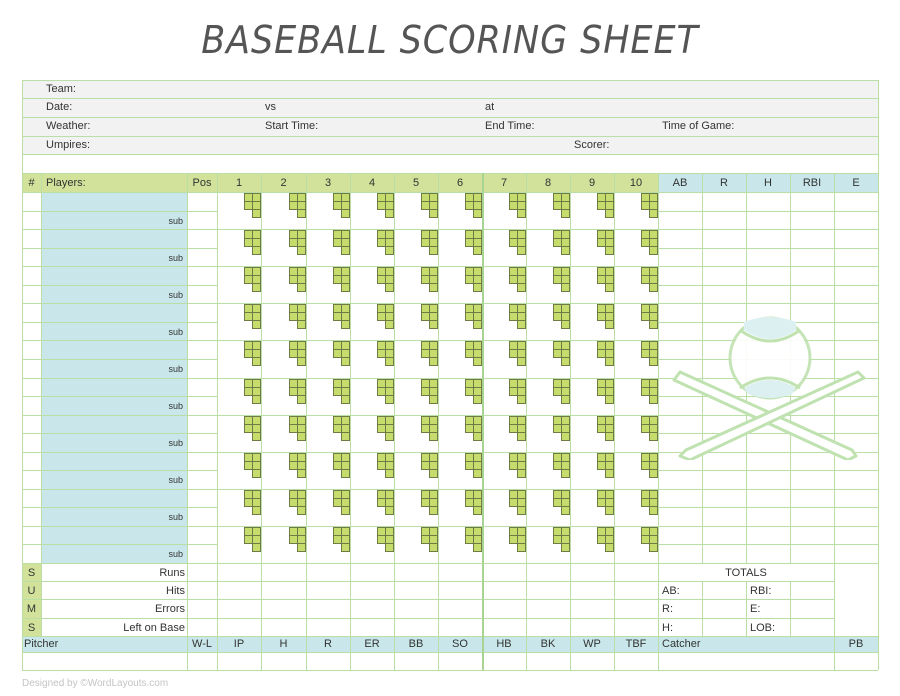  Describe the element at coordinates (450, 107) in the screenshot. I see `info-row-date` at that location.